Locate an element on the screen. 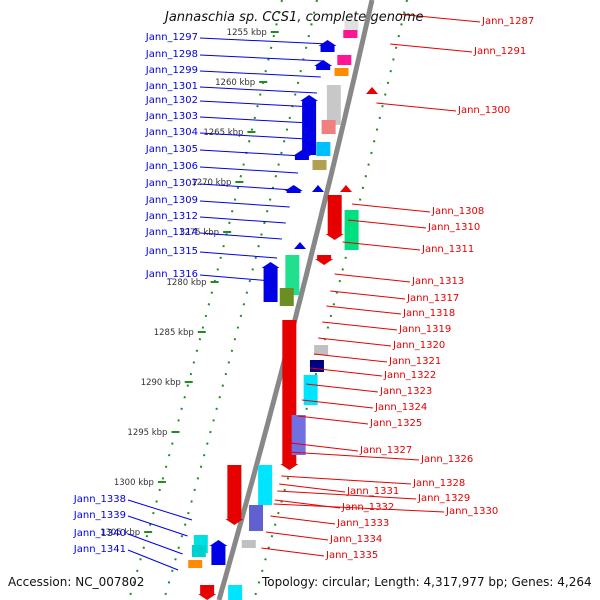  gene-label-left: Jann_1297 is located at coordinates (171, 37).